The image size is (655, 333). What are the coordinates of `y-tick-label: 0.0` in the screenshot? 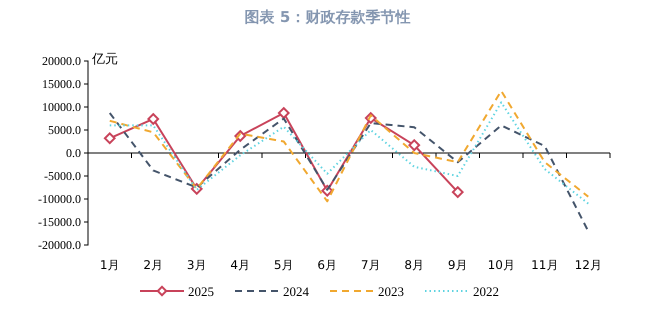 It's located at (73, 153).